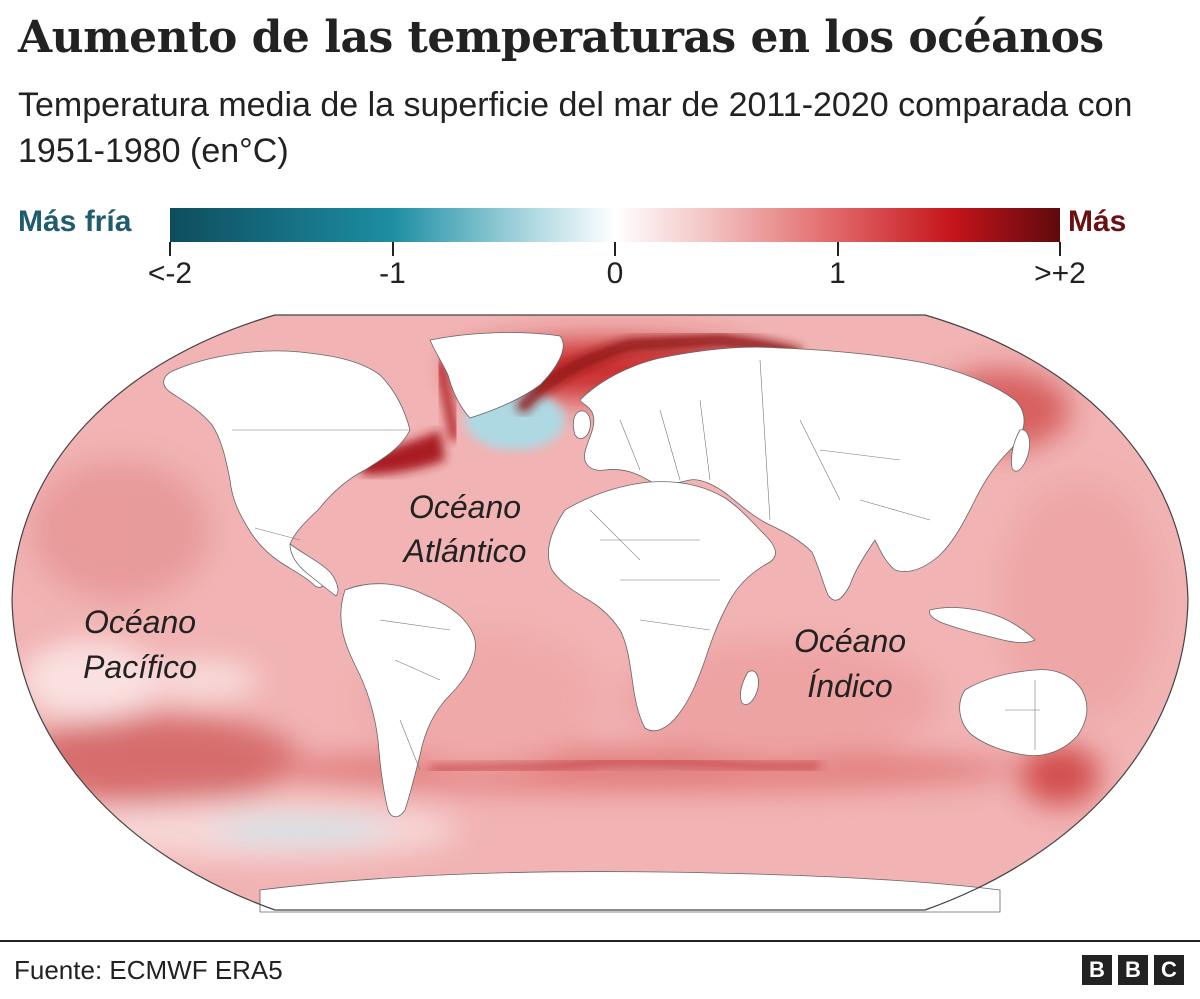 This screenshot has height=999, width=1200. Describe the element at coordinates (600, 250) in the screenshot. I see `color-scale-legend: Más fría Más <-2 -1 0 1 >+2` at that location.